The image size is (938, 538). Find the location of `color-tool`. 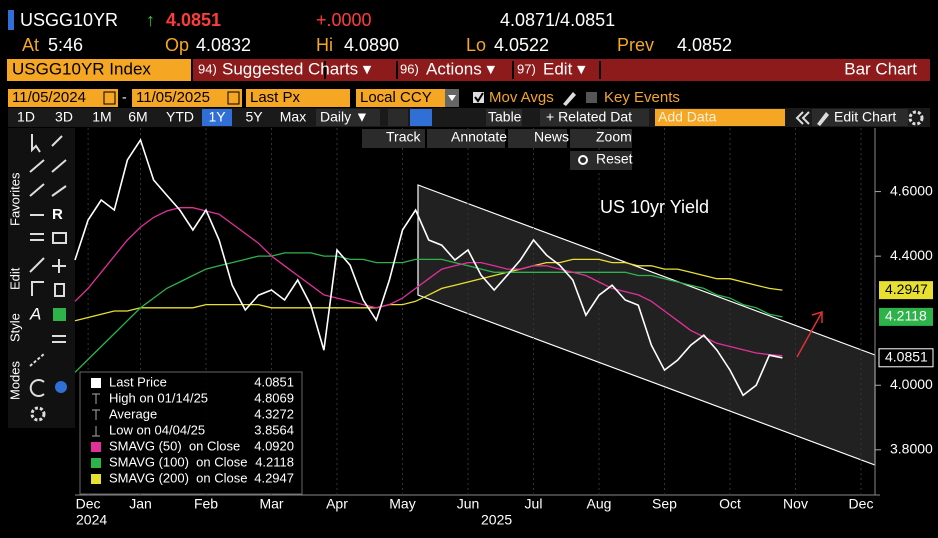

color-tool is located at coordinates (59, 314).